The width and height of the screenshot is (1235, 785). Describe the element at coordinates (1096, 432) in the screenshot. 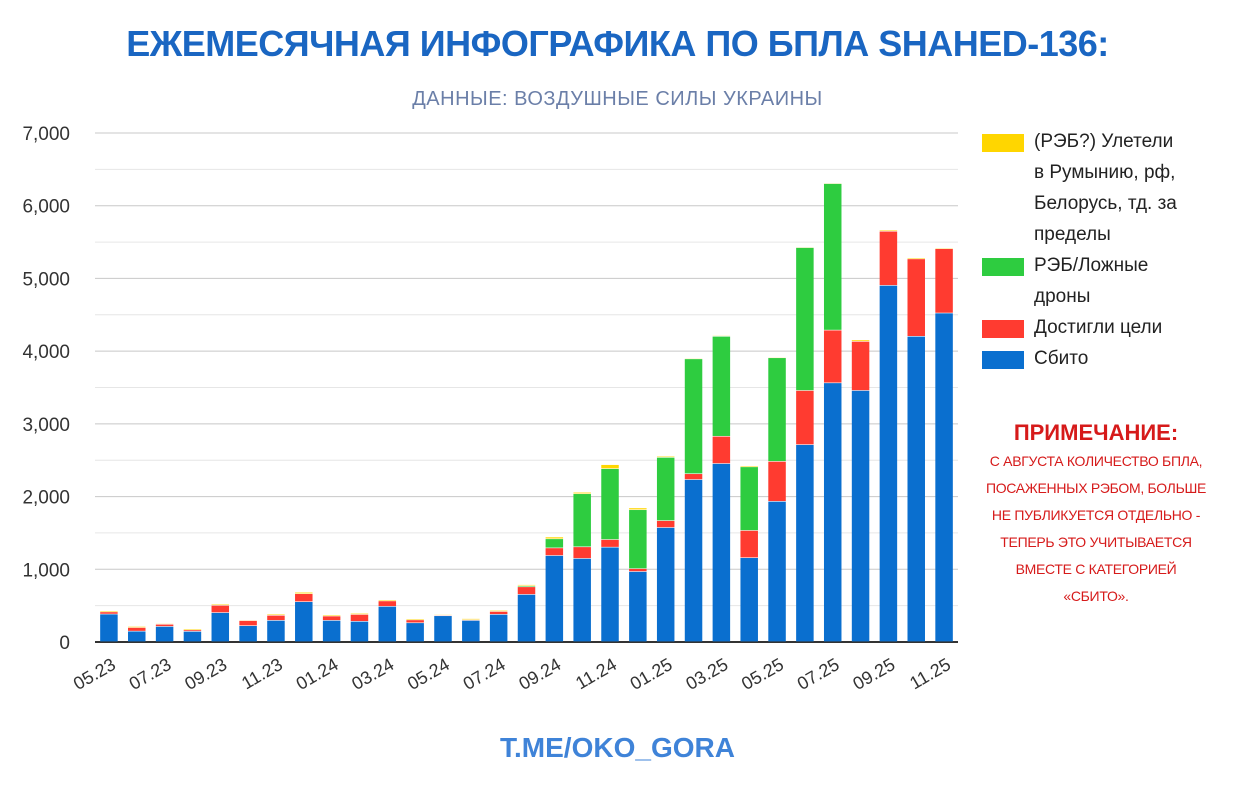

I see `note-title: ПРИМЕЧАНИЕ:` at that location.